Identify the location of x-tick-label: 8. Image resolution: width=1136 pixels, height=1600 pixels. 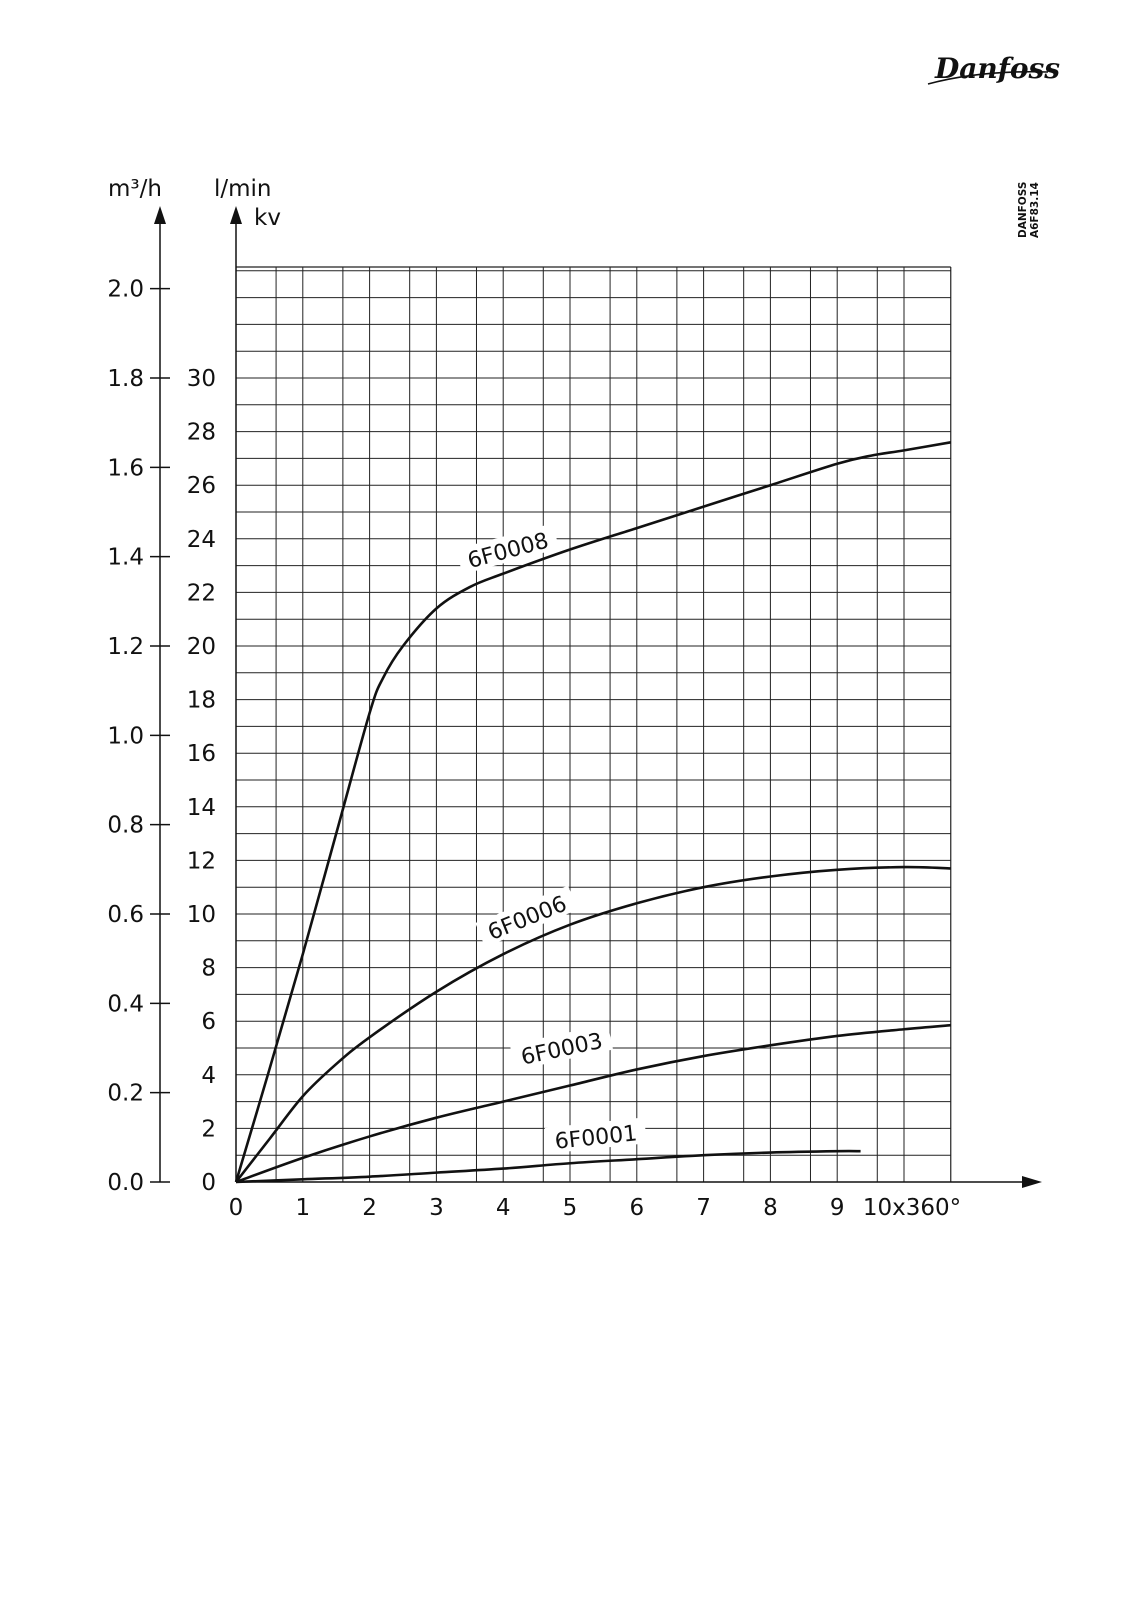
(770, 1208).